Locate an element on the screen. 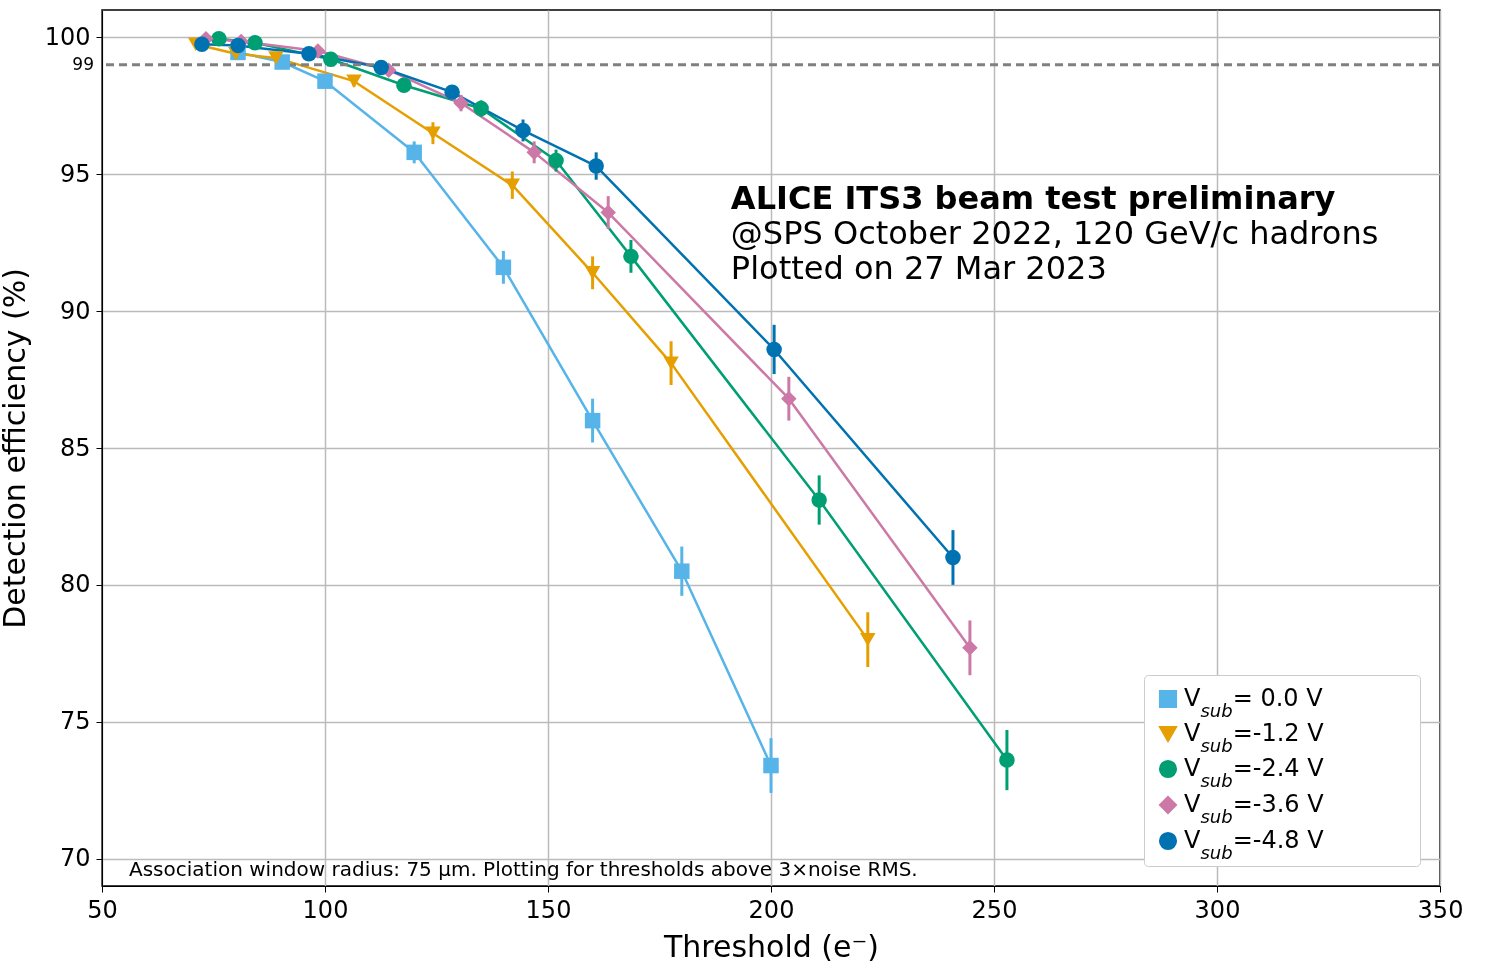 This screenshot has height=973, width=1501. legend-label: V$_{sub}$=-1.2 V is located at coordinates (1254, 737).